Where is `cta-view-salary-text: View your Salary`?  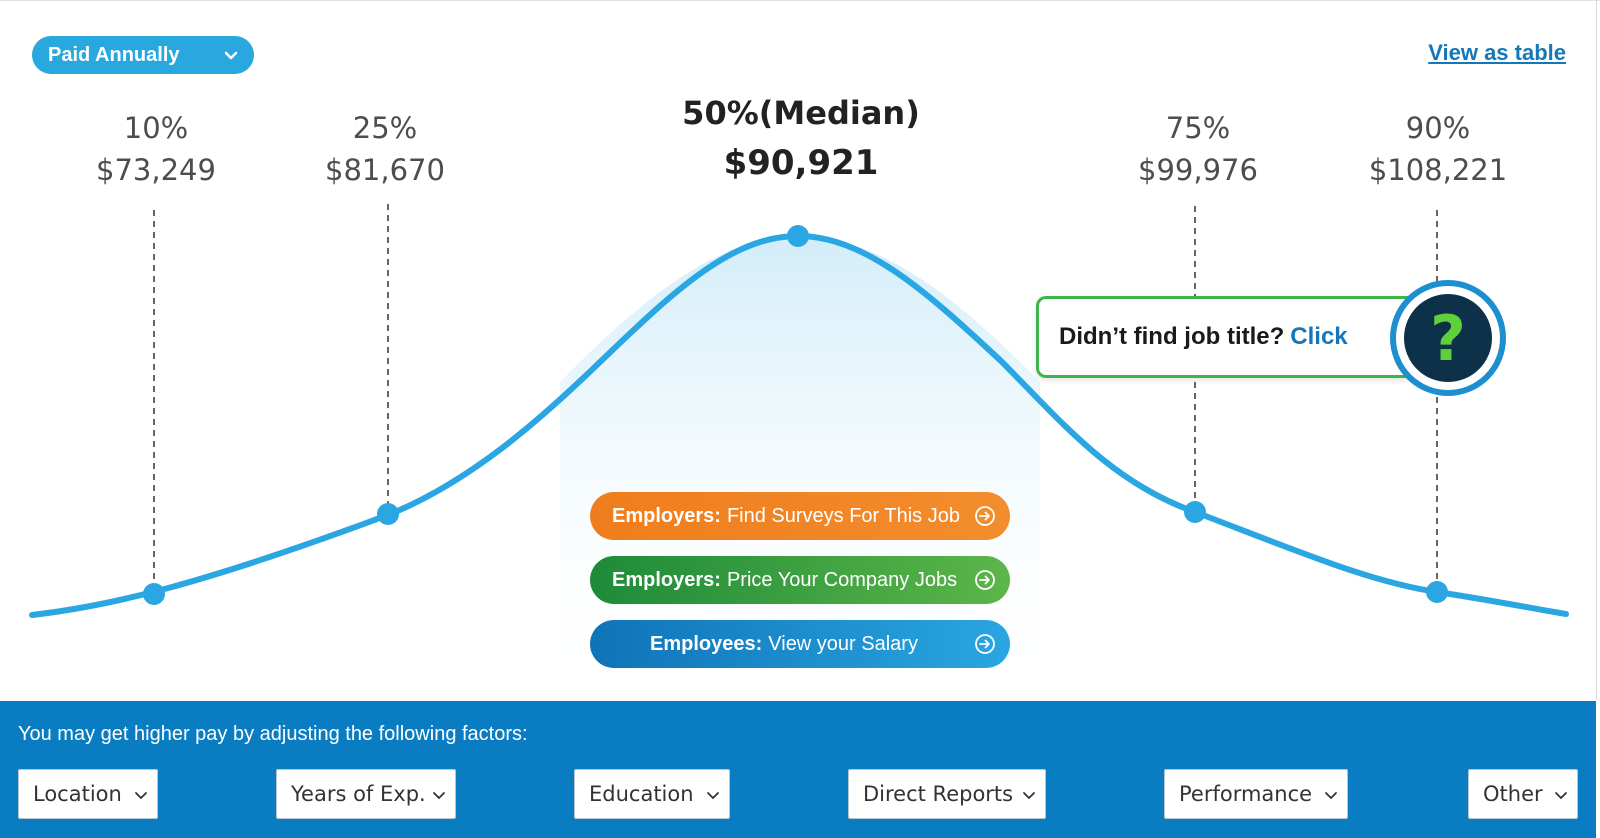
cta-view-salary-text: View your Salary is located at coordinates (843, 643).